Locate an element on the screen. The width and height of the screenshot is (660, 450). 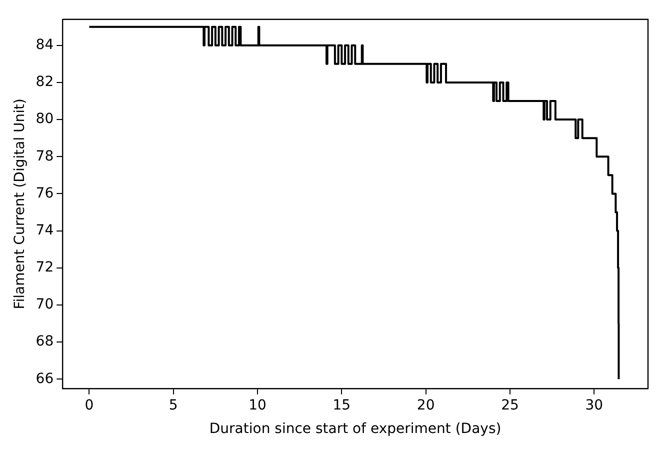
x-tick-label: 25 is located at coordinates (510, 405).